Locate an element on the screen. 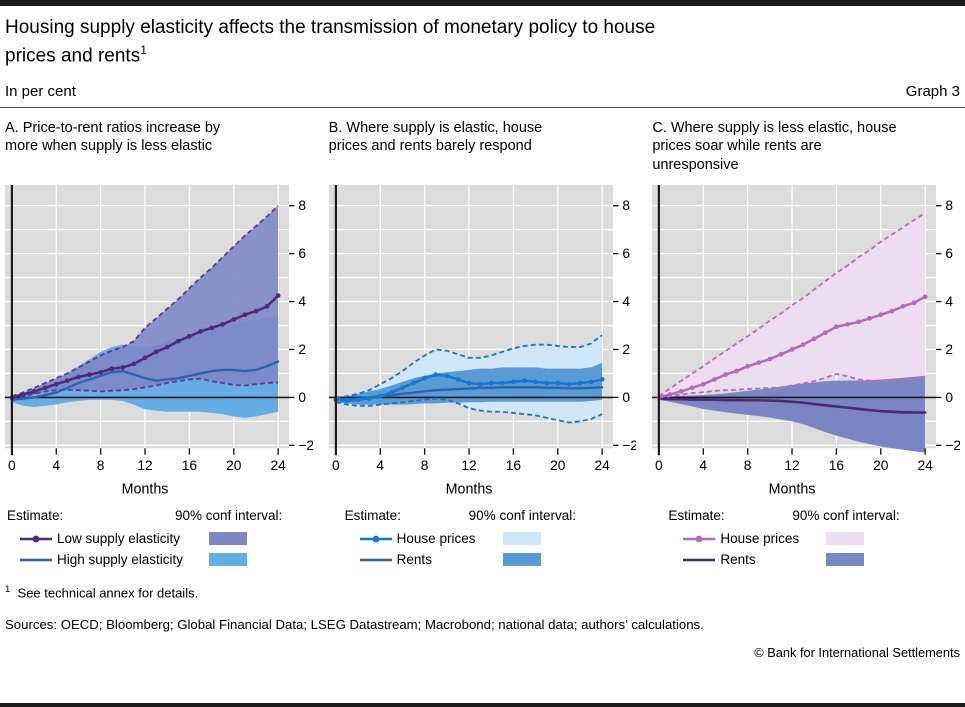 The height and width of the screenshot is (707, 965). graph-number: Graph 3 is located at coordinates (932, 91).